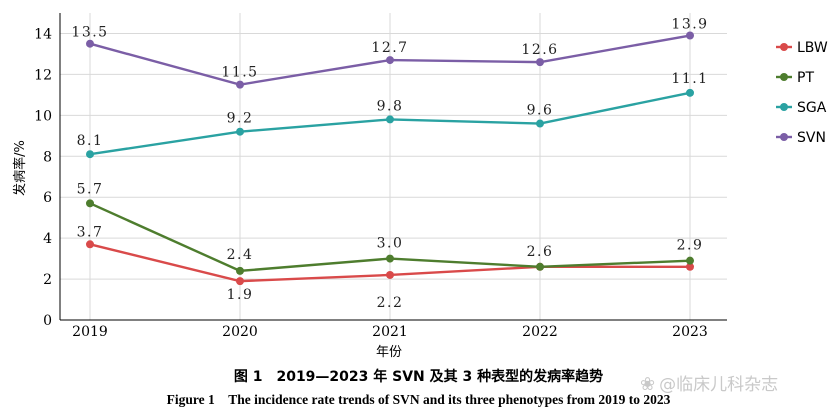 This screenshot has height=417, width=837. Describe the element at coordinates (539, 50) in the screenshot. I see `data-label: 12.6` at that location.